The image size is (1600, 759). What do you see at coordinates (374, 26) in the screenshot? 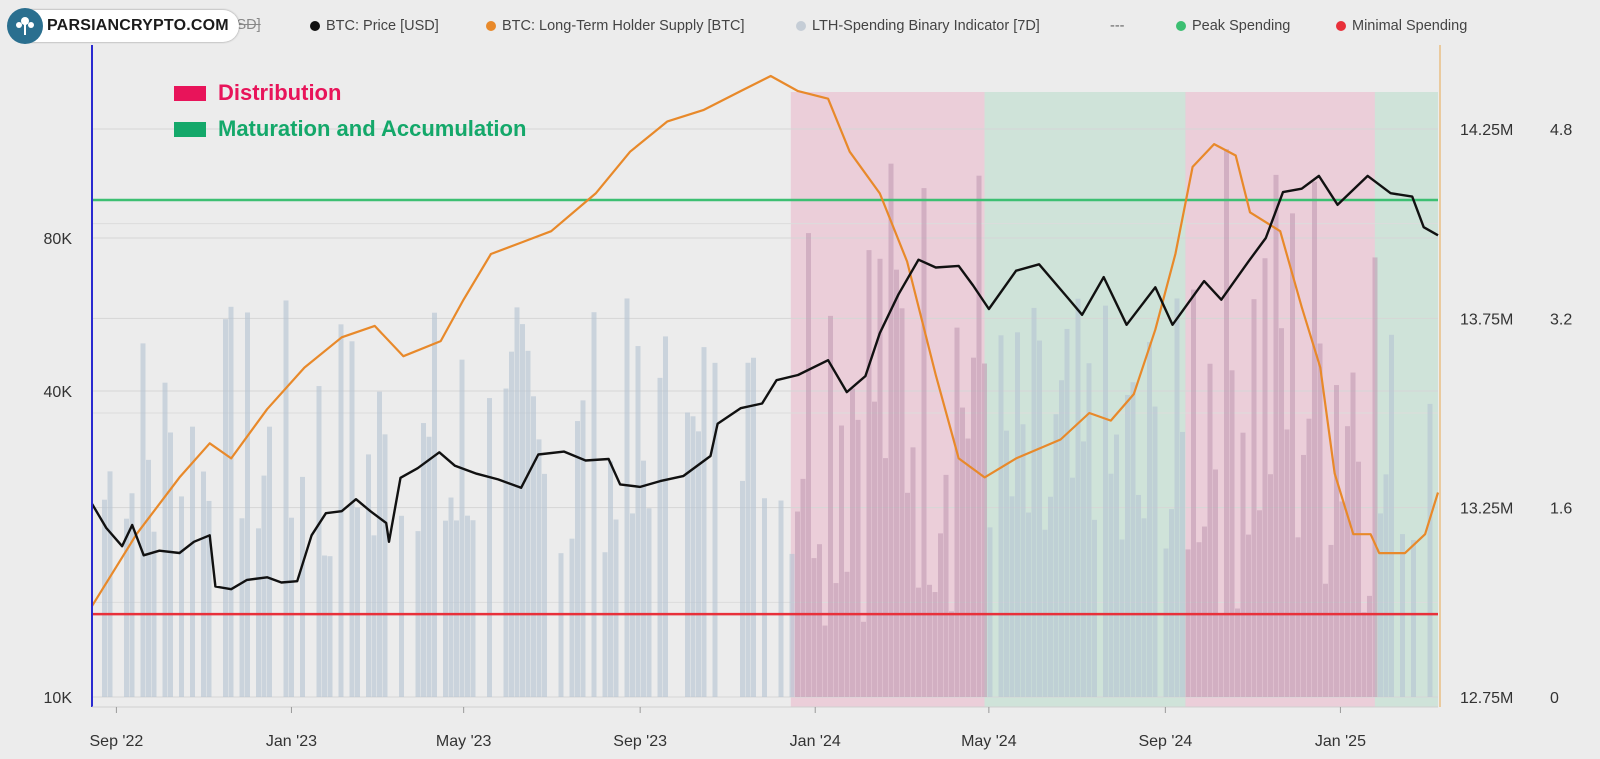
I see `legend-item-price: BTC: Price [USD]` at bounding box center [374, 26].